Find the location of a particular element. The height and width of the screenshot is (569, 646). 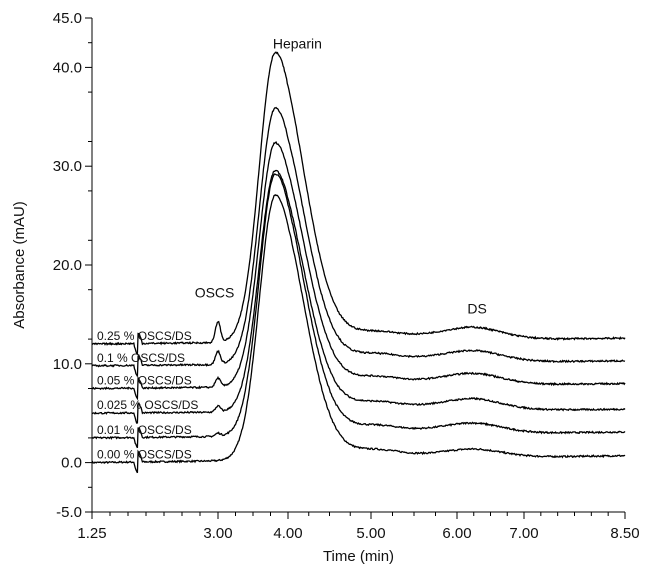

y-tick-label: 10.0 is located at coordinates (67, 364).